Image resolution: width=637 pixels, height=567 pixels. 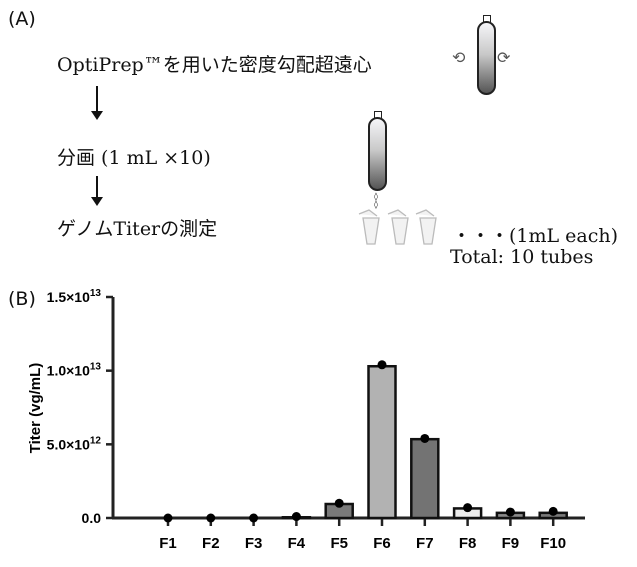 What do you see at coordinates (511, 543) in the screenshot?
I see `x-tick-label: F9` at bounding box center [511, 543].